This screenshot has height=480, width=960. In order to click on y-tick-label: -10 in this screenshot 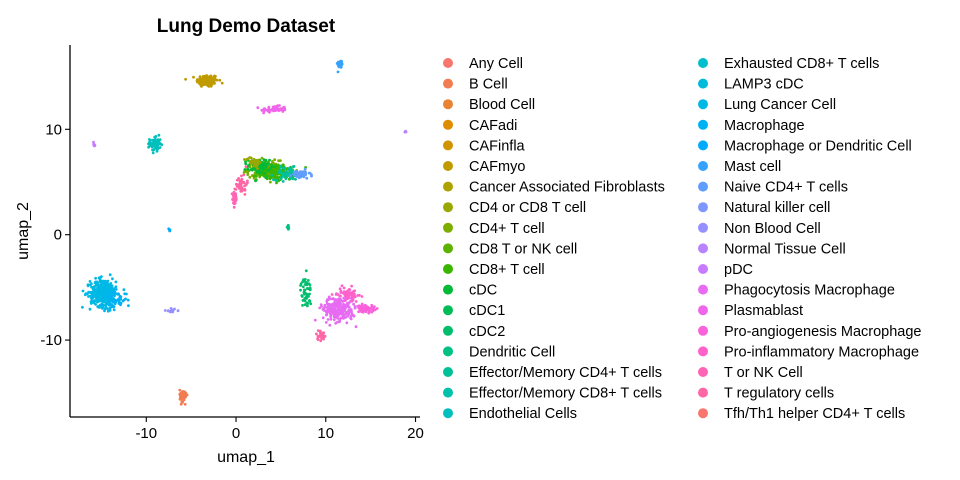, I will do `click(51, 340)`.